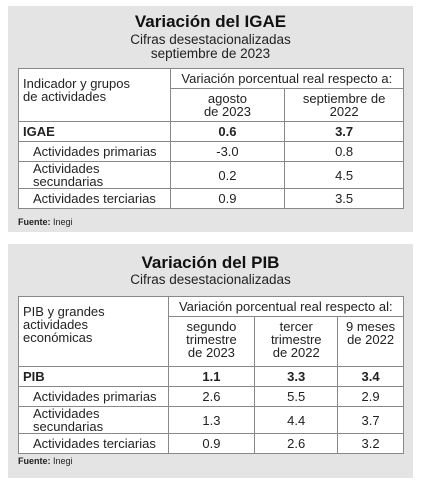 The width and height of the screenshot is (421, 486). Describe the element at coordinates (370, 443) in the screenshot. I see `cell: 3.2` at that location.